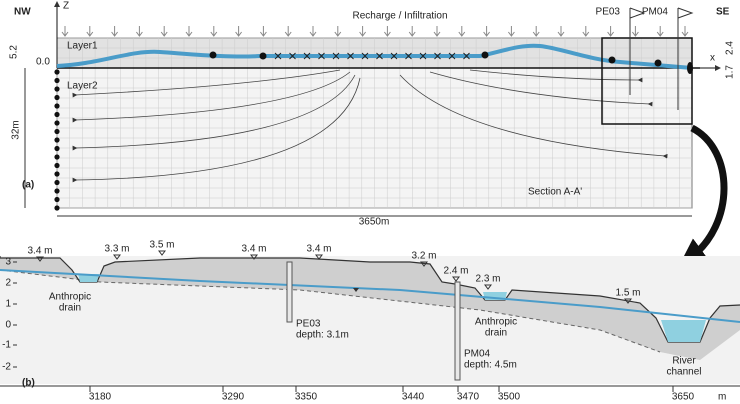 The height and width of the screenshot is (404, 740). Describe the element at coordinates (8, 325) in the screenshot. I see `y-tick-label: 0` at that location.